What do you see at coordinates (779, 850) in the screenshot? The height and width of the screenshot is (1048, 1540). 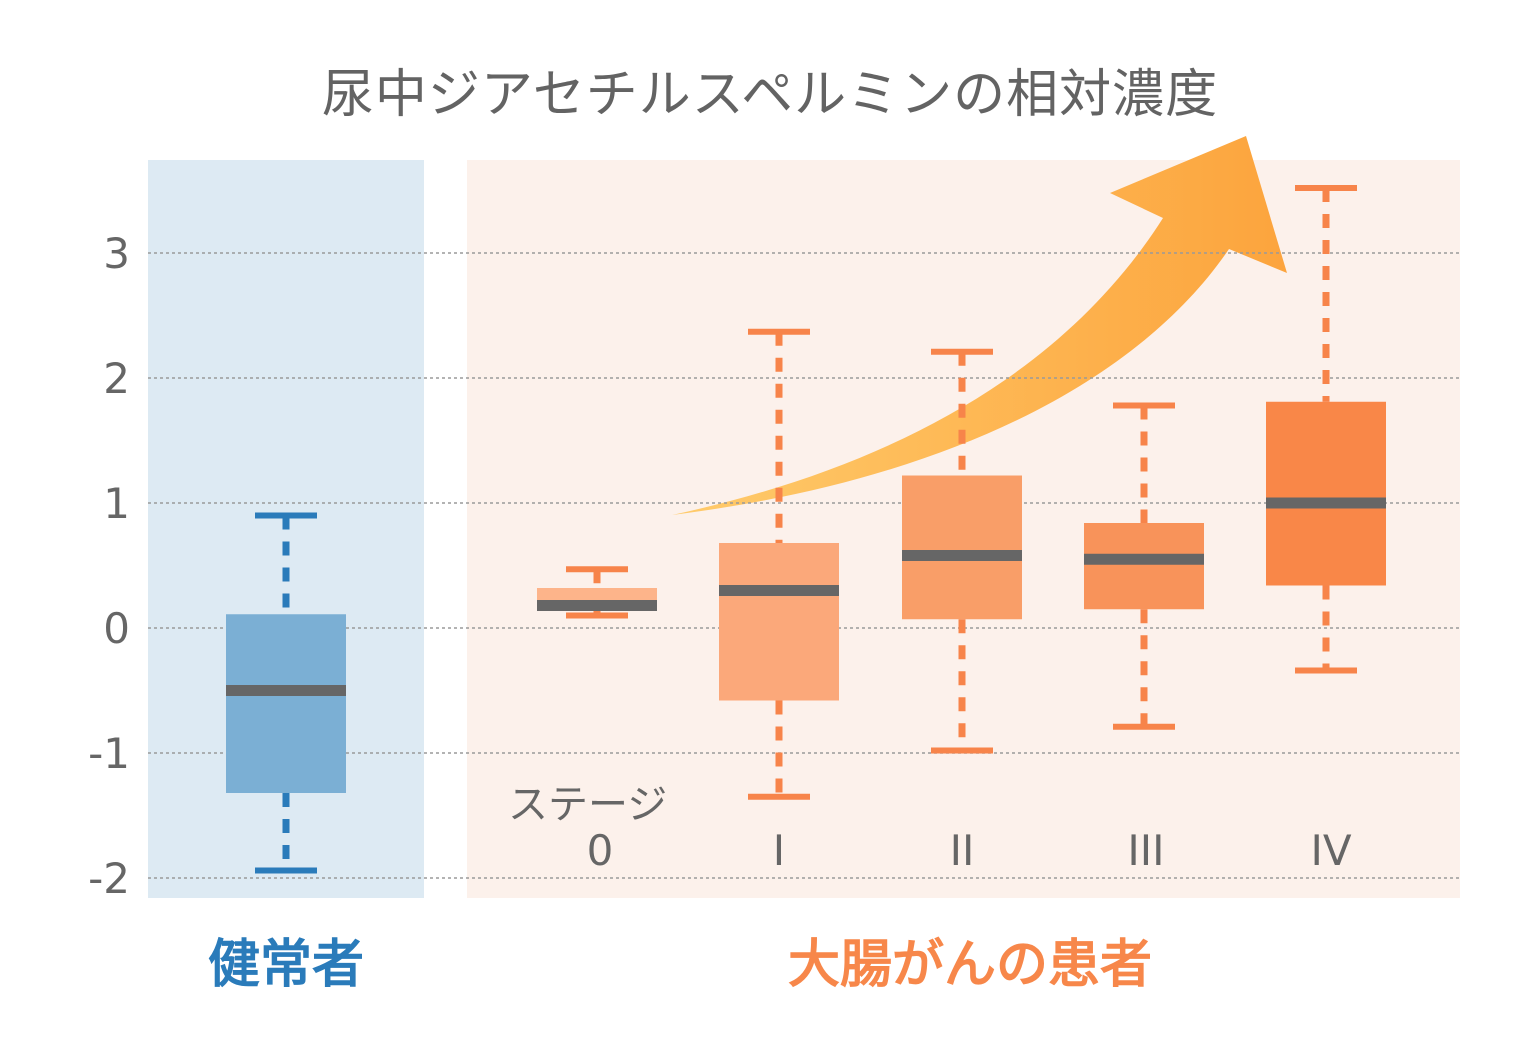 I see `x-tick-label-stage: I` at bounding box center [779, 850].